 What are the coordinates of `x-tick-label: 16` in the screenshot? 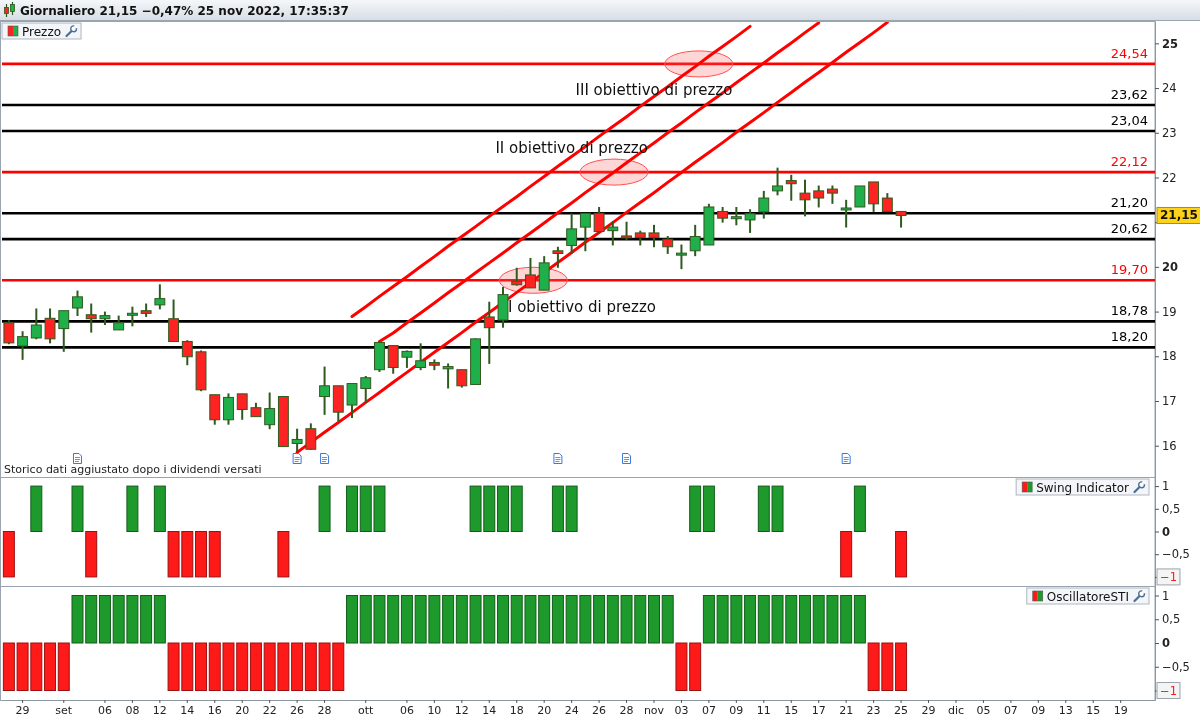 It's located at (214, 710).